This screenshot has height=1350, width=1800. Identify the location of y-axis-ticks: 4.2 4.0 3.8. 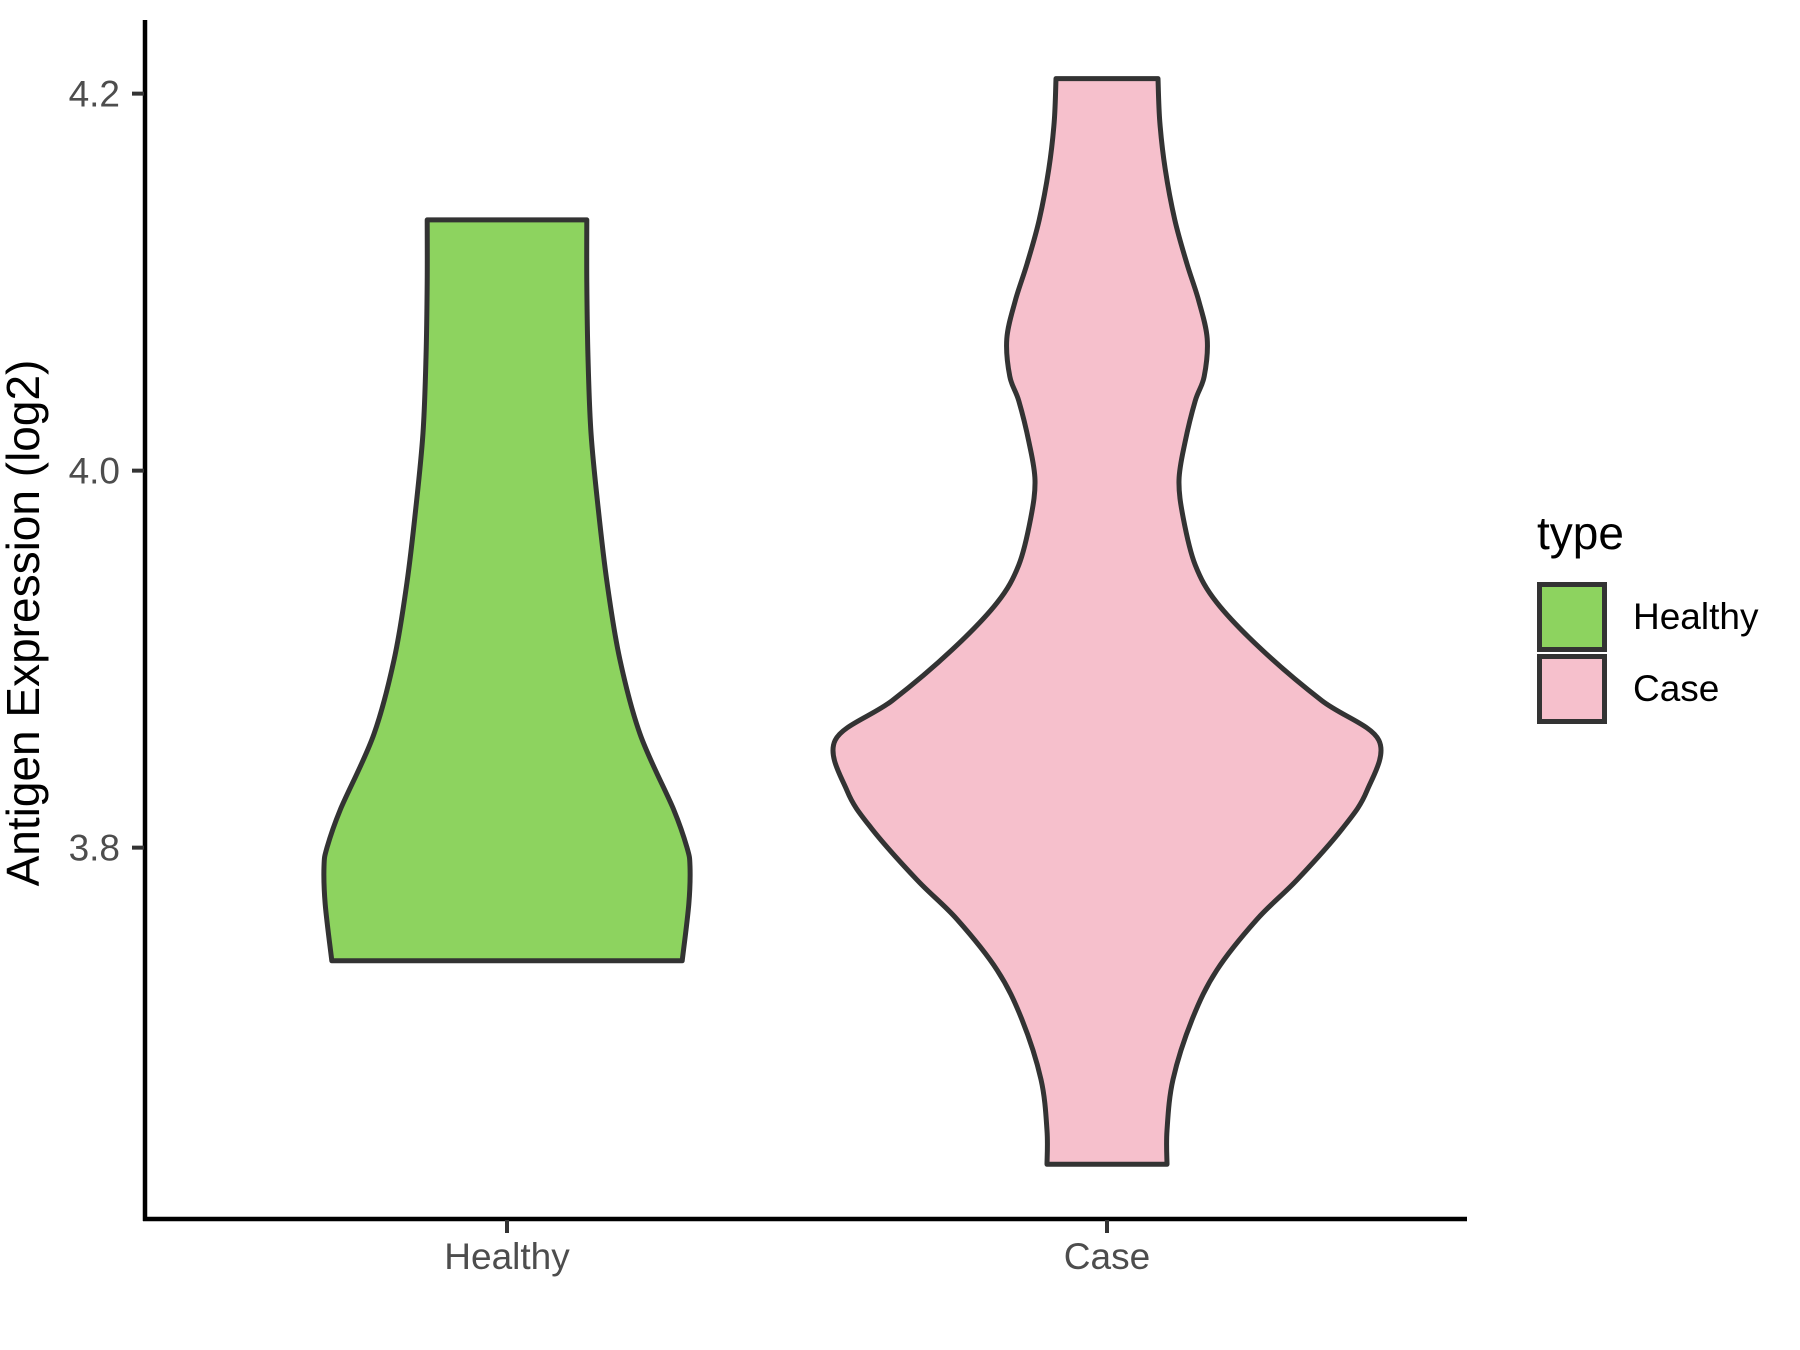
(106, 471).